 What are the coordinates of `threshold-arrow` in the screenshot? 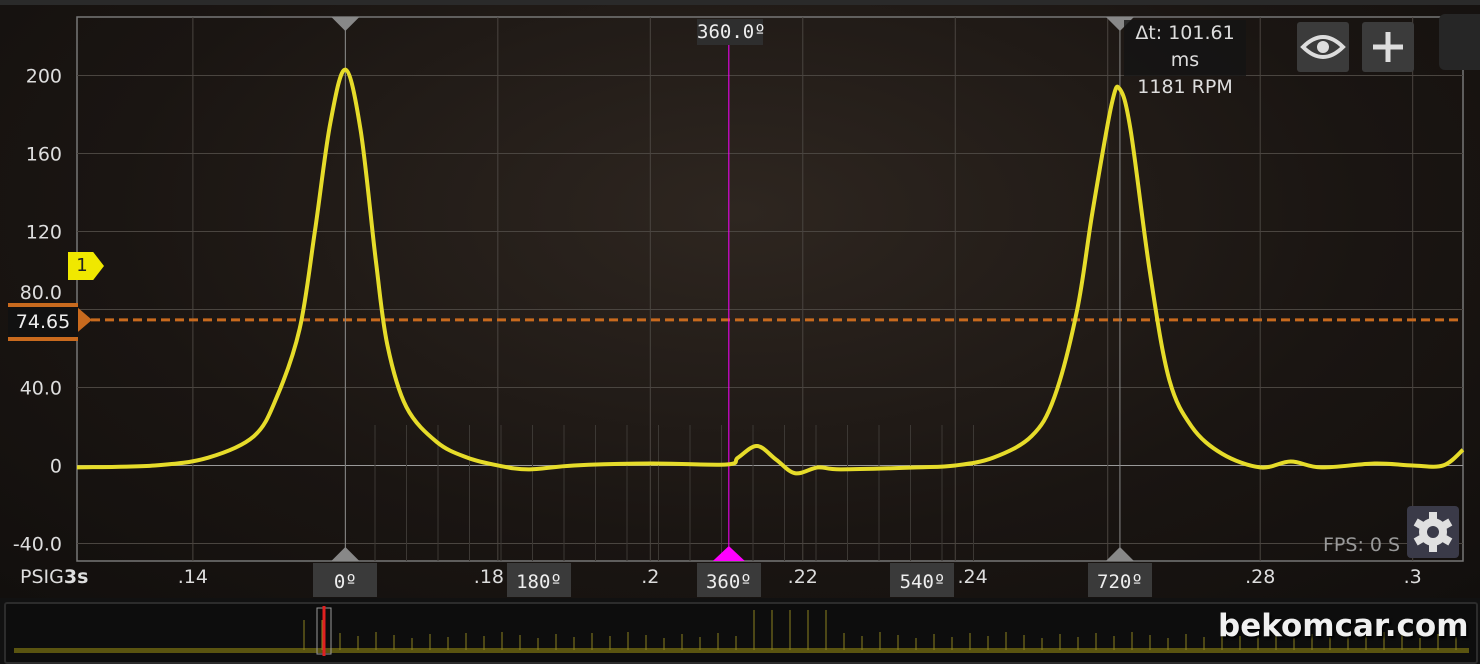 It's located at (85, 319).